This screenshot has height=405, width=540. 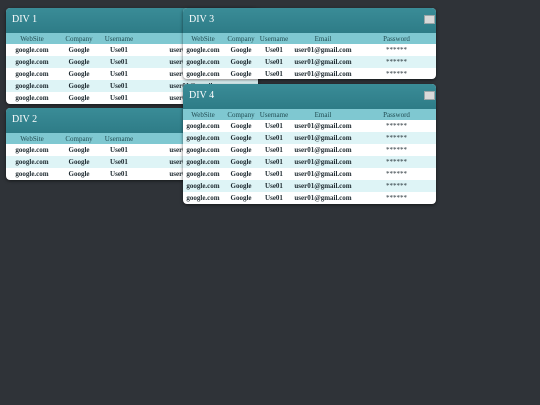 What do you see at coordinates (25, 19) in the screenshot?
I see `panel-title: DIV 1` at bounding box center [25, 19].